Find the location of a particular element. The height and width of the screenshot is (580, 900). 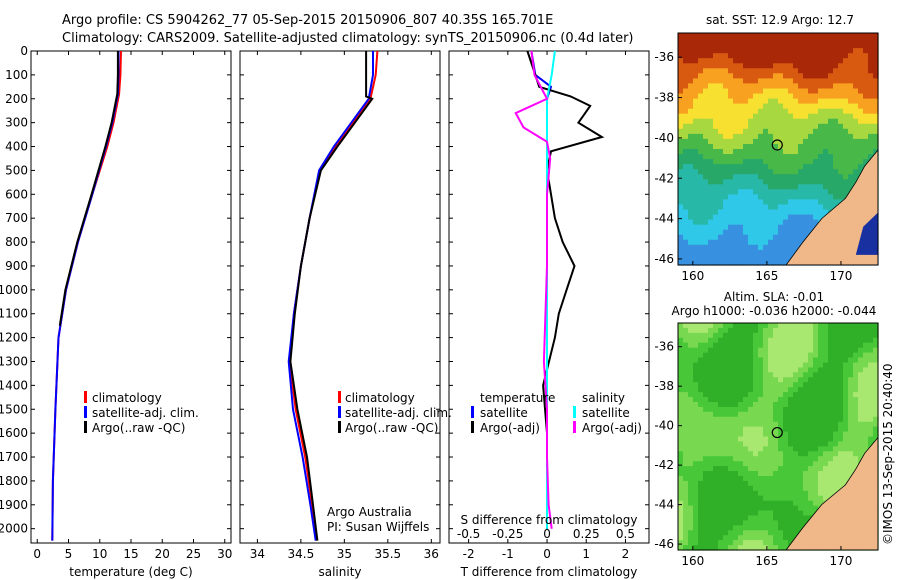

sst-map is located at coordinates (778, 149).